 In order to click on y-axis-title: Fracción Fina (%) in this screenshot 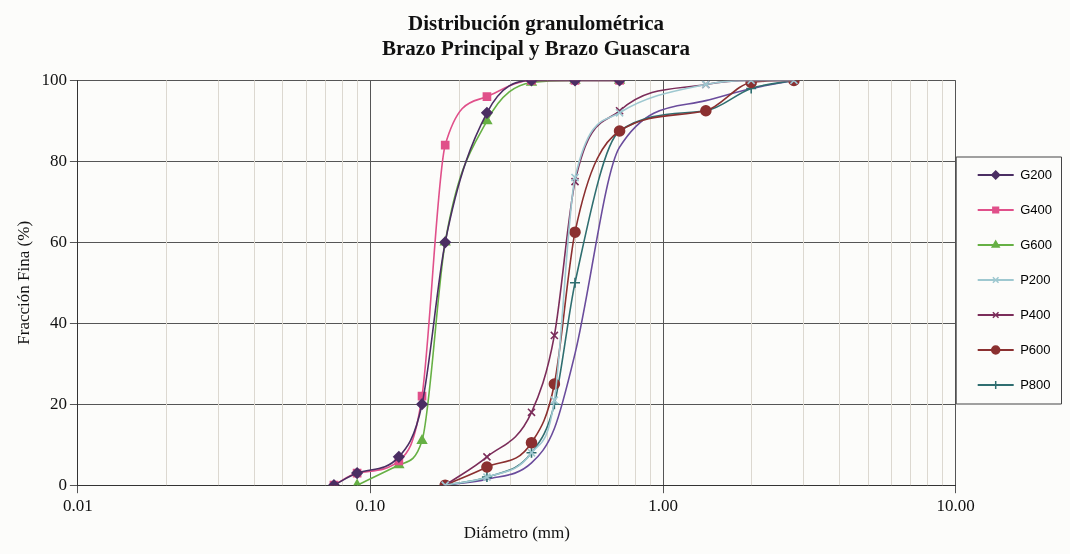, I will do `click(23, 282)`.